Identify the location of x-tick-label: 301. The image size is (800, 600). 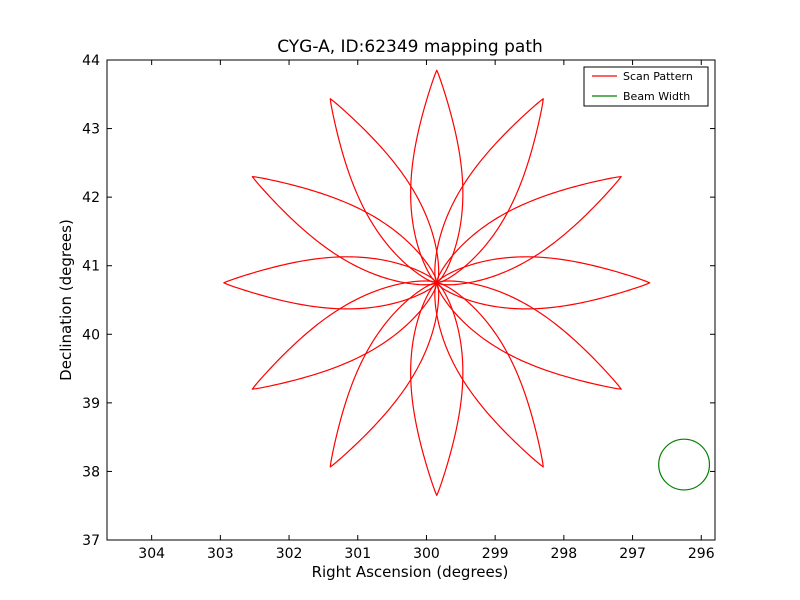
(357, 554).